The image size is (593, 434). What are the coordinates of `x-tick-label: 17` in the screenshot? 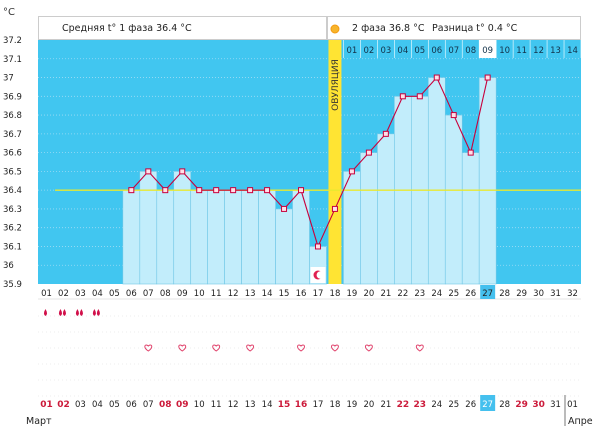 It's located at (318, 294).